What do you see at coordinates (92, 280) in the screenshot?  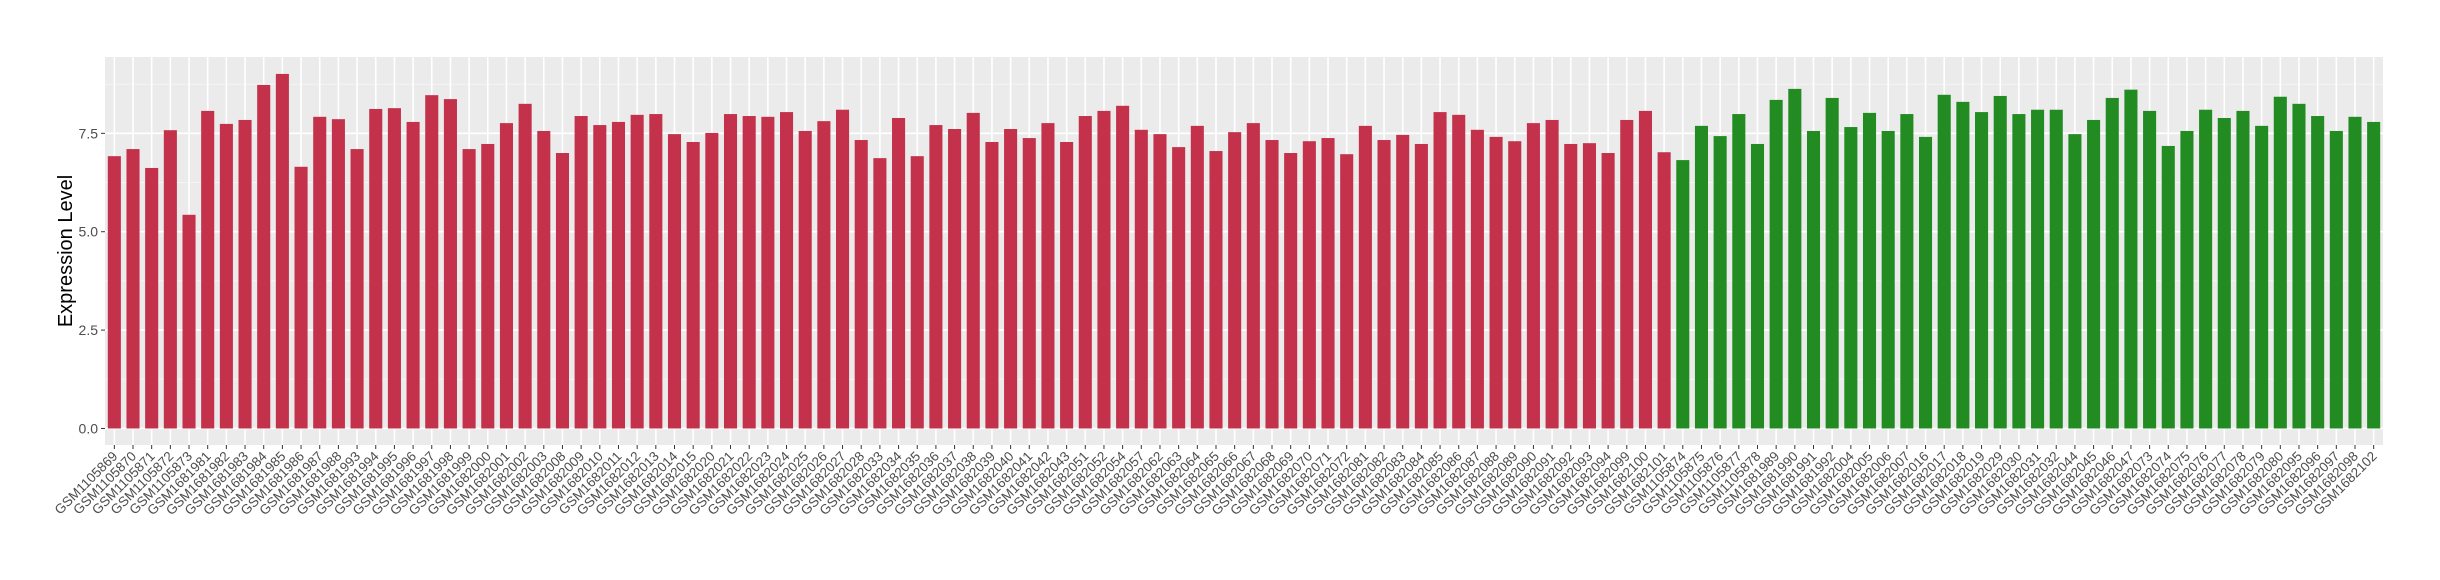 I see `y-axis: 0.0 2.5 5.0 7.5` at bounding box center [92, 280].